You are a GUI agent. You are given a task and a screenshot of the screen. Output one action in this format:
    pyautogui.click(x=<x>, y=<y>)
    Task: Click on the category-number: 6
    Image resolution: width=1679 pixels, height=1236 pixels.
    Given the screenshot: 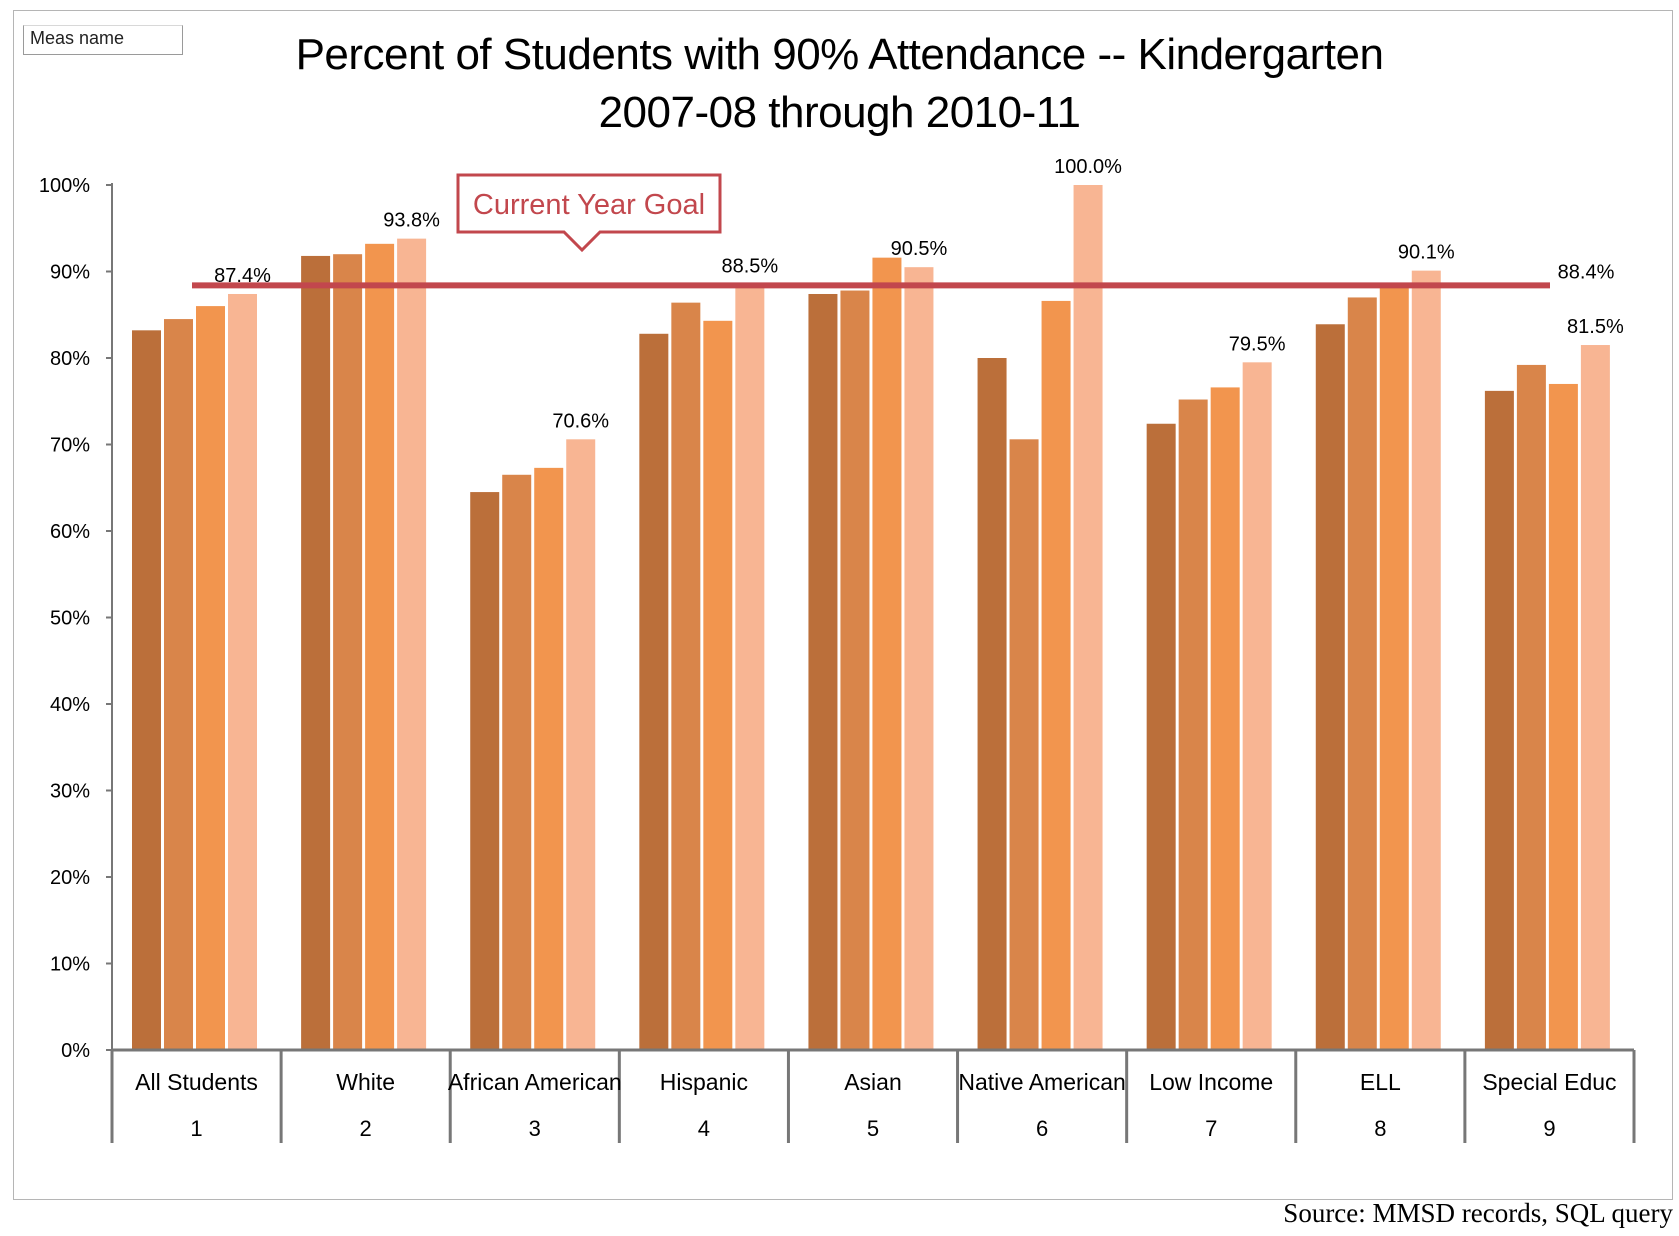 What is the action you would take?
    pyautogui.click(x=1042, y=1128)
    